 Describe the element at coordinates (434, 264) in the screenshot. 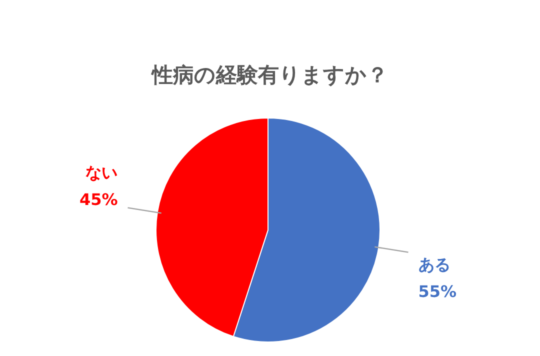

I see `slice-label: ある` at that location.